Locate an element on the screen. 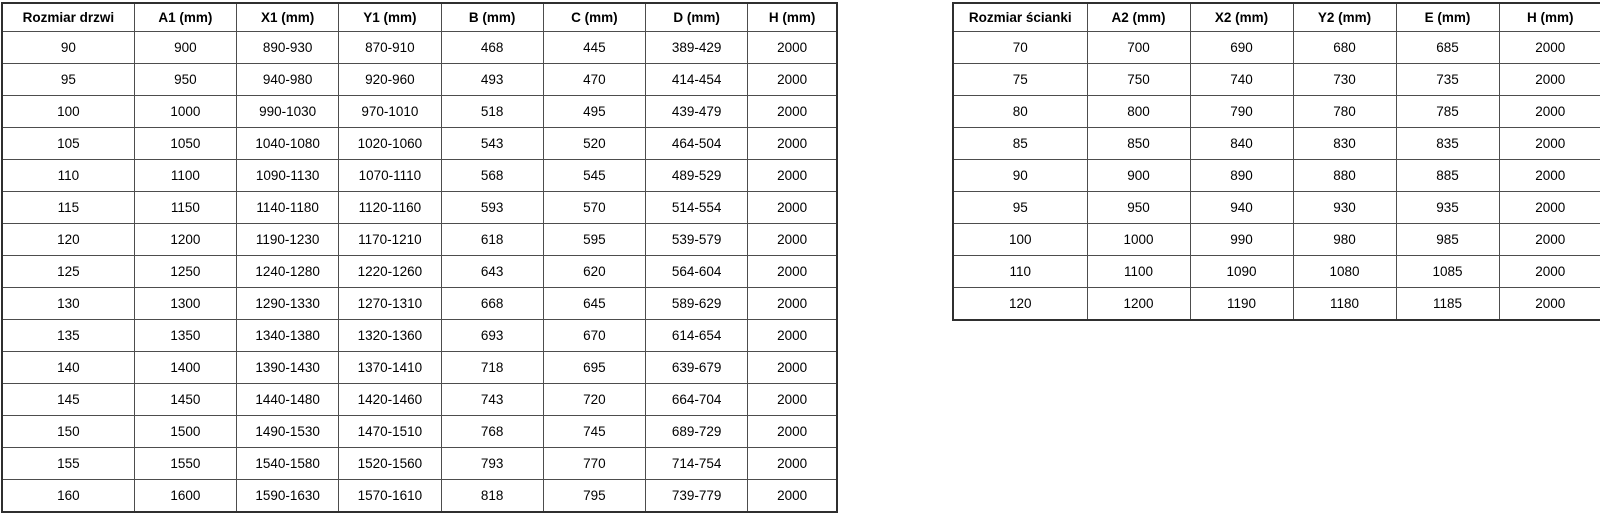  table-cell: 835 is located at coordinates (1447, 143).